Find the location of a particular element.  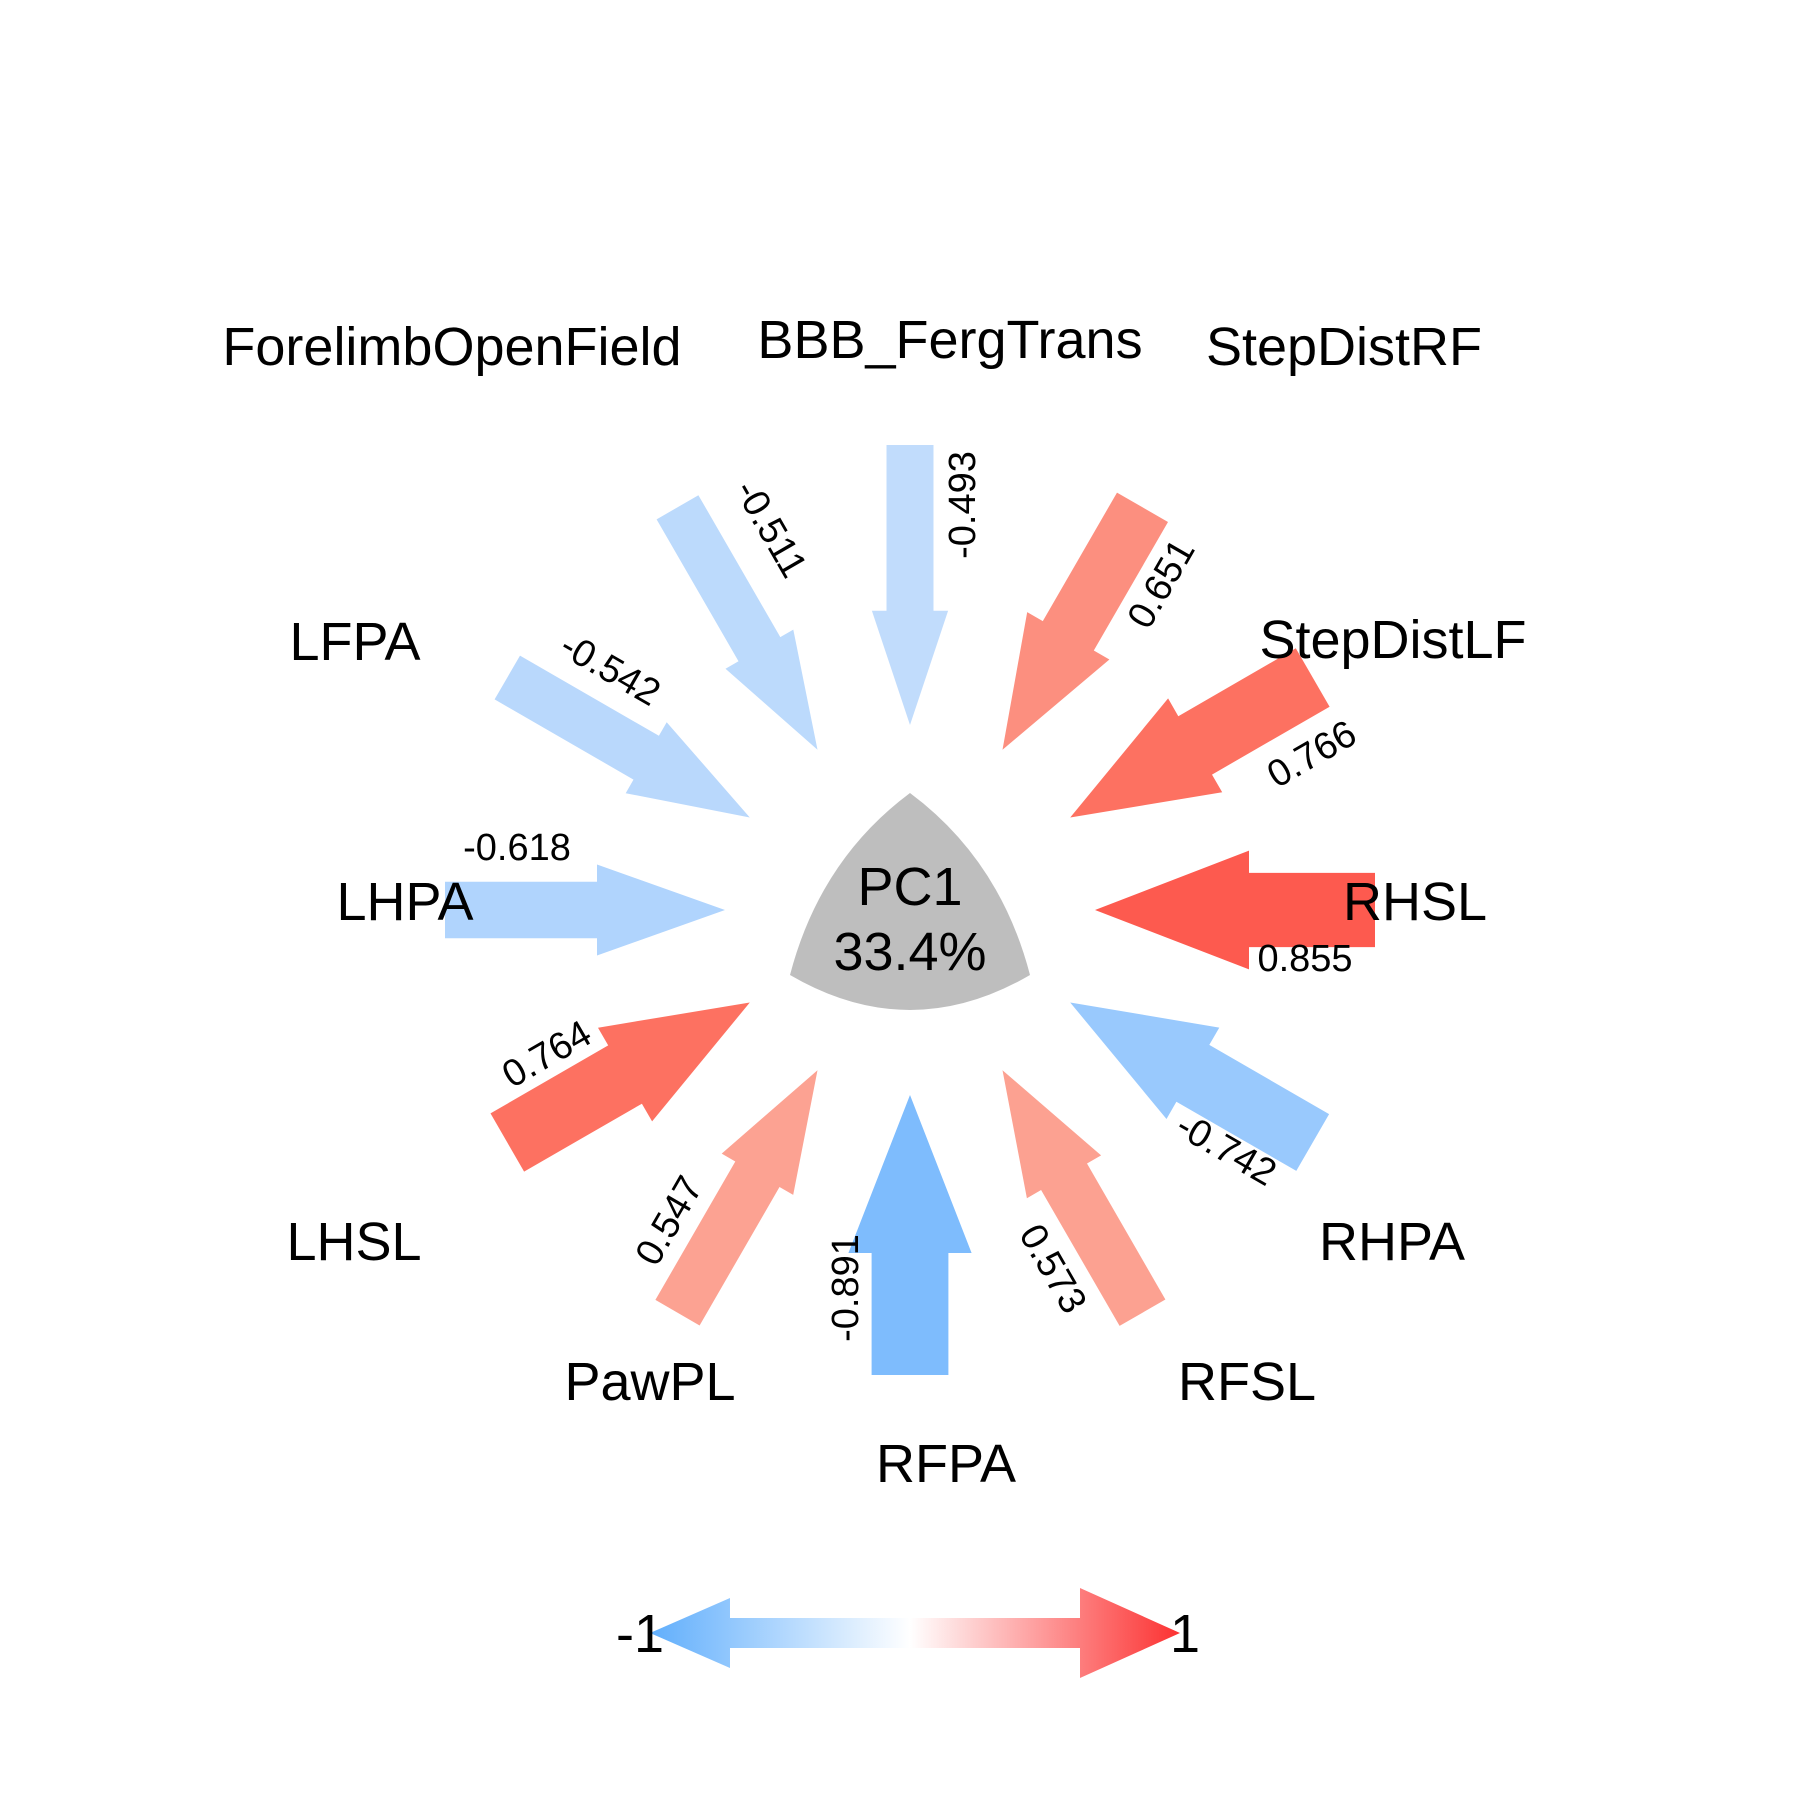

loading-arrow-lhsl is located at coordinates (620, 1087).